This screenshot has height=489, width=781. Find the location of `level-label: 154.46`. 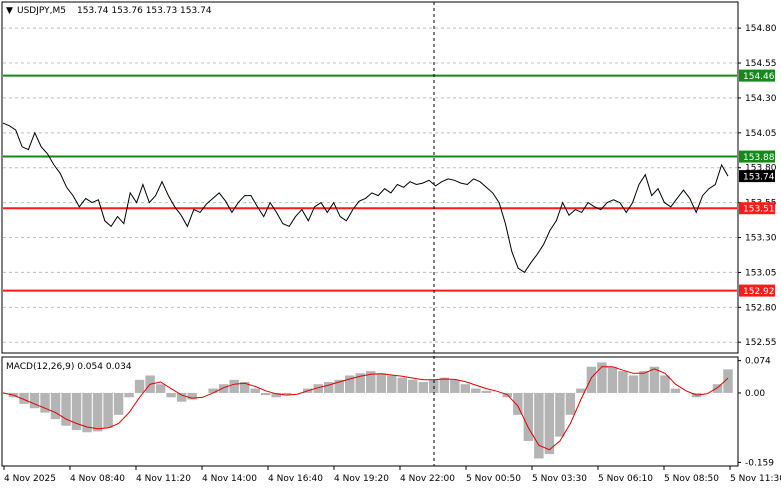

level-label: 154.46 is located at coordinates (759, 77).